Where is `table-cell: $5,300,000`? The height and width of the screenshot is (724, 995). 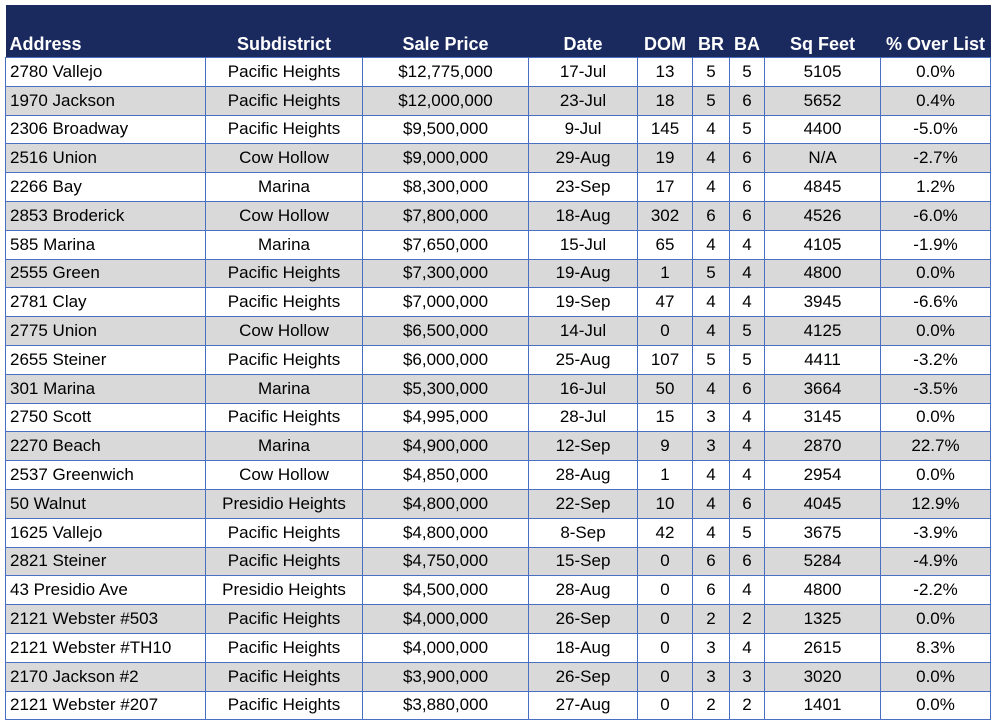
table-cell: $5,300,000 is located at coordinates (445, 388).